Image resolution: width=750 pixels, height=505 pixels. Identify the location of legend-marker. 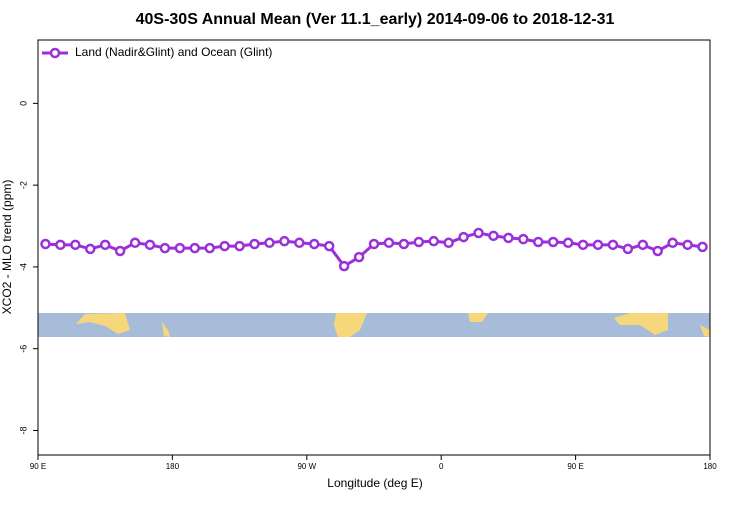
(55, 53).